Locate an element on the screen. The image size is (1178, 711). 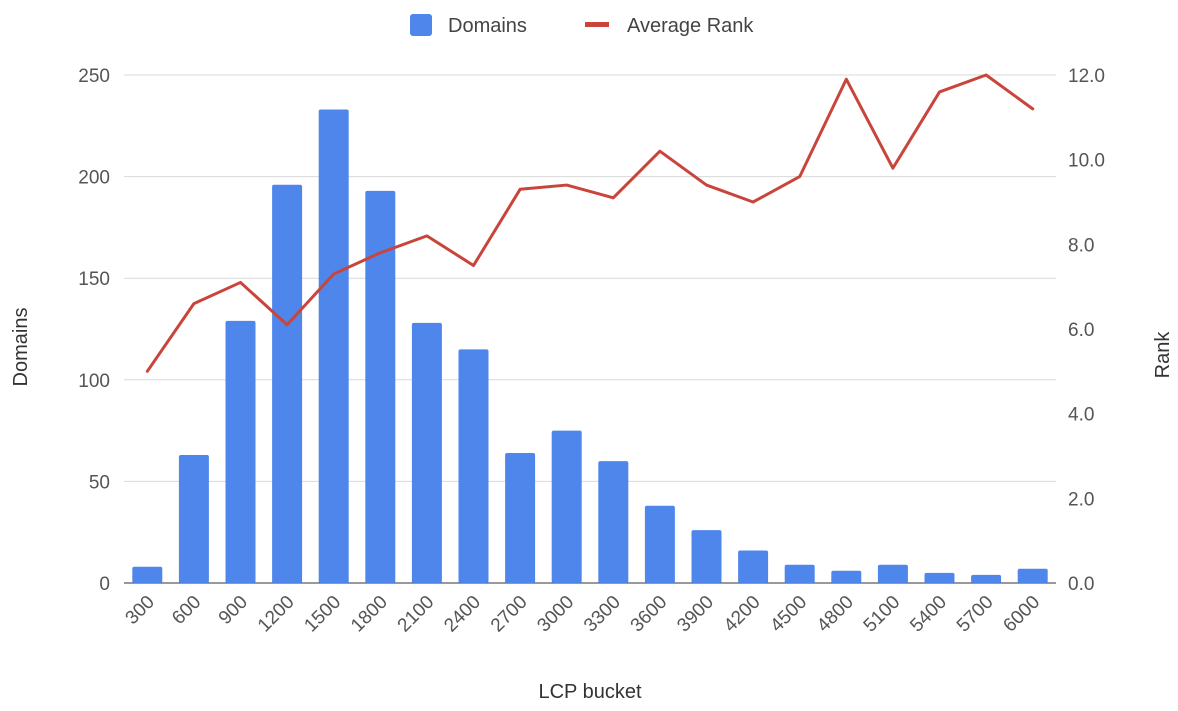
x-tick-label: 300 is located at coordinates (140, 610).